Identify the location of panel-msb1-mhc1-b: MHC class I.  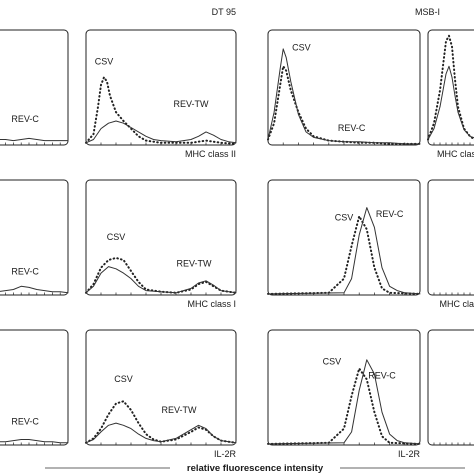
(450, 244).